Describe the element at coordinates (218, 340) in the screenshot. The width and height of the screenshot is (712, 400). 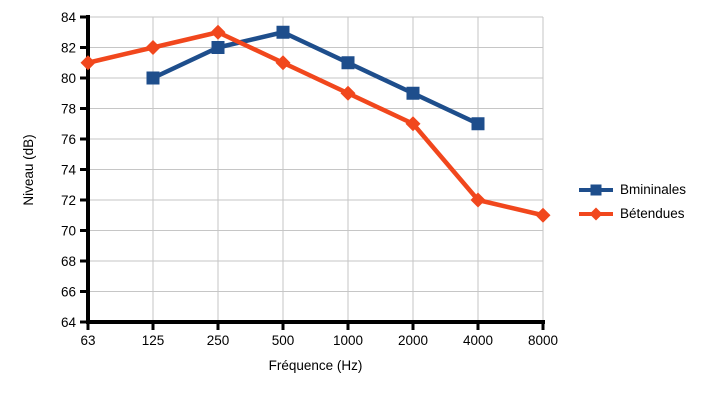
I see `x-tick-label: 250` at that location.